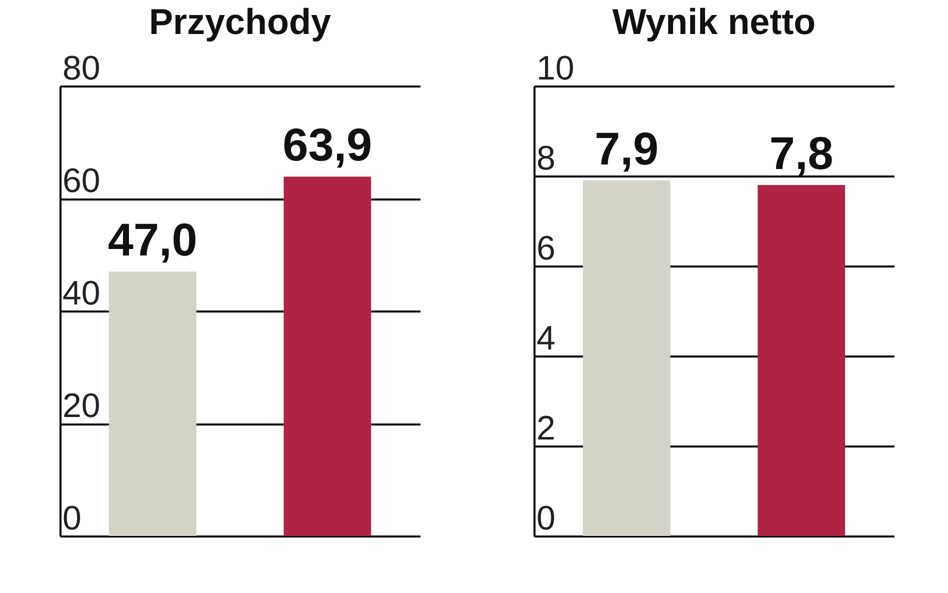 The height and width of the screenshot is (593, 948). I want to click on y-tick-label: 40, so click(81, 293).